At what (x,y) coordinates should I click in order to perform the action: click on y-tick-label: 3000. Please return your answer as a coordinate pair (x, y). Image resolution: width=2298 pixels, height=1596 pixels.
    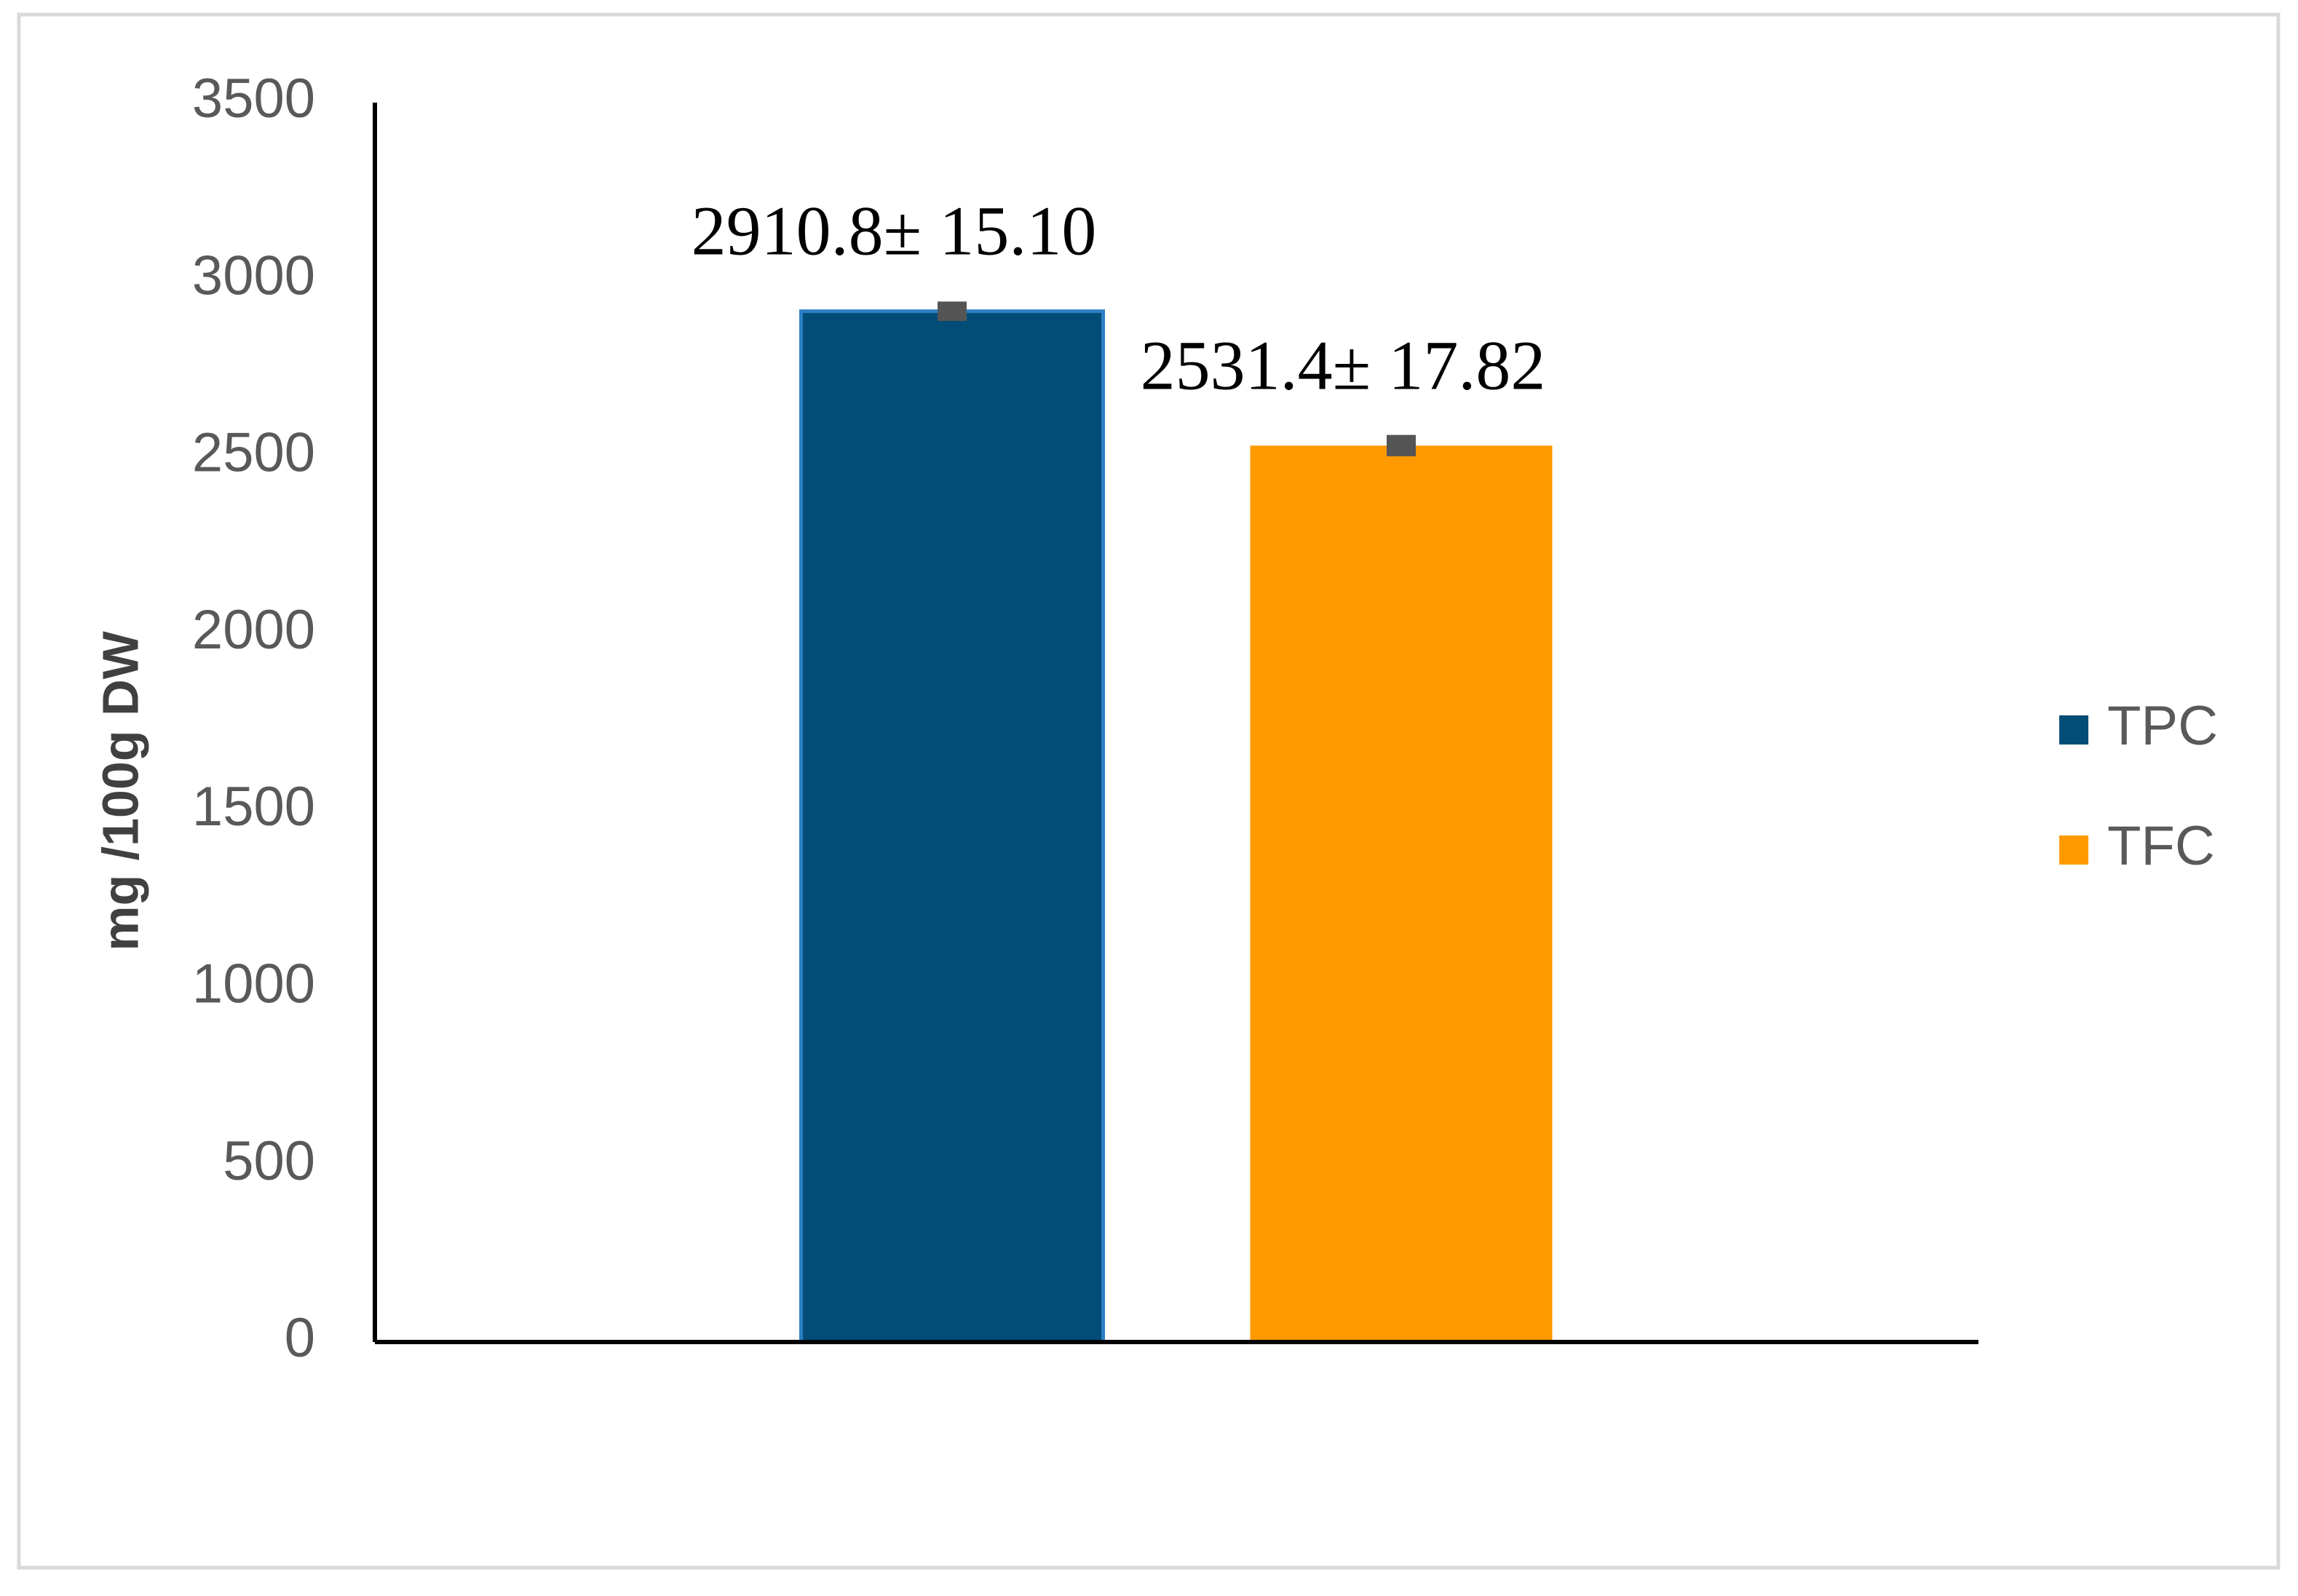
    Looking at the image, I should click on (254, 275).